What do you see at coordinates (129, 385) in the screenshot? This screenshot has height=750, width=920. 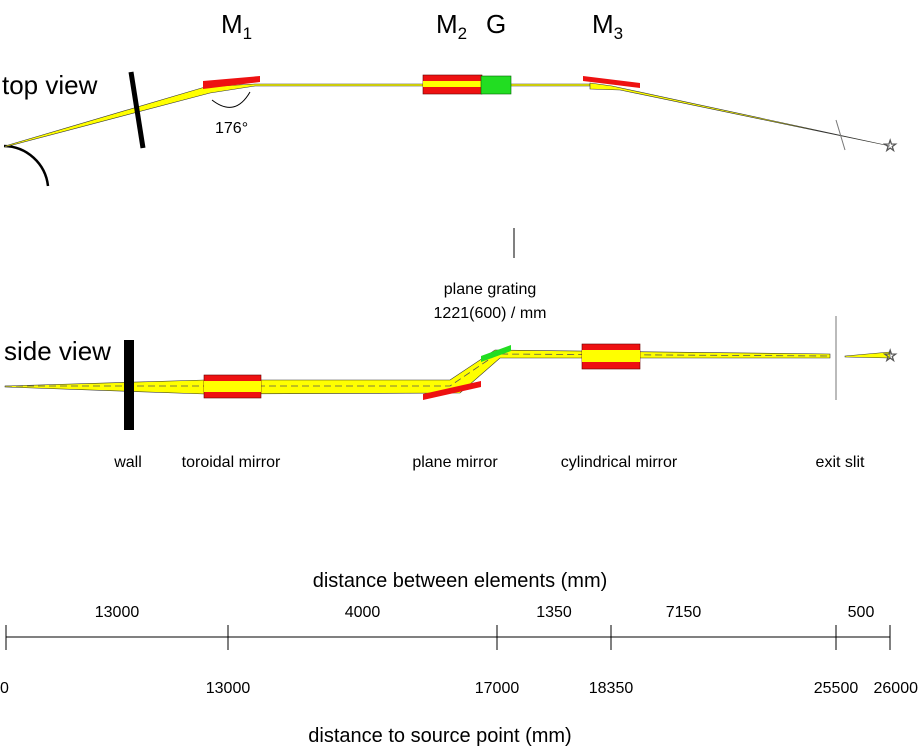 I see `side-wall` at bounding box center [129, 385].